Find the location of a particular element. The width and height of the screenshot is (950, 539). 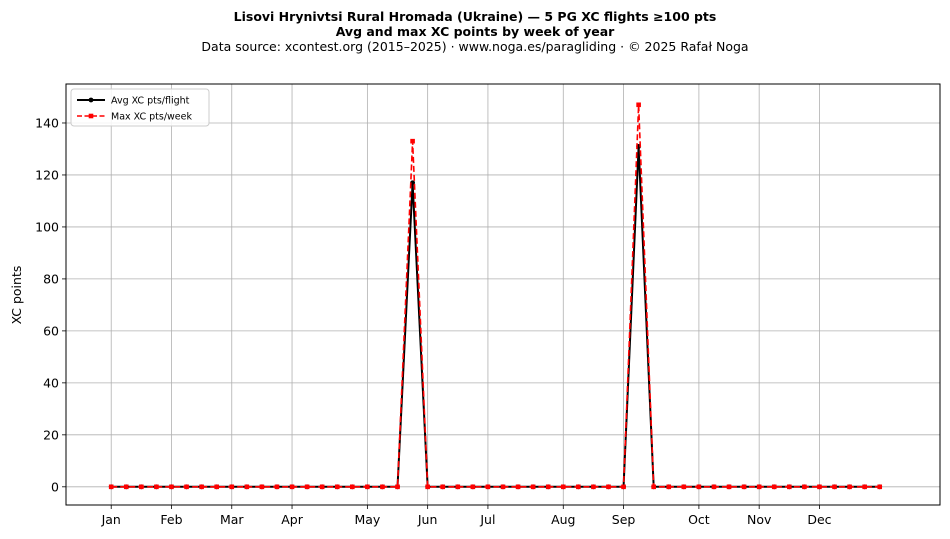

y-tick-label: 80 is located at coordinates (51, 278).